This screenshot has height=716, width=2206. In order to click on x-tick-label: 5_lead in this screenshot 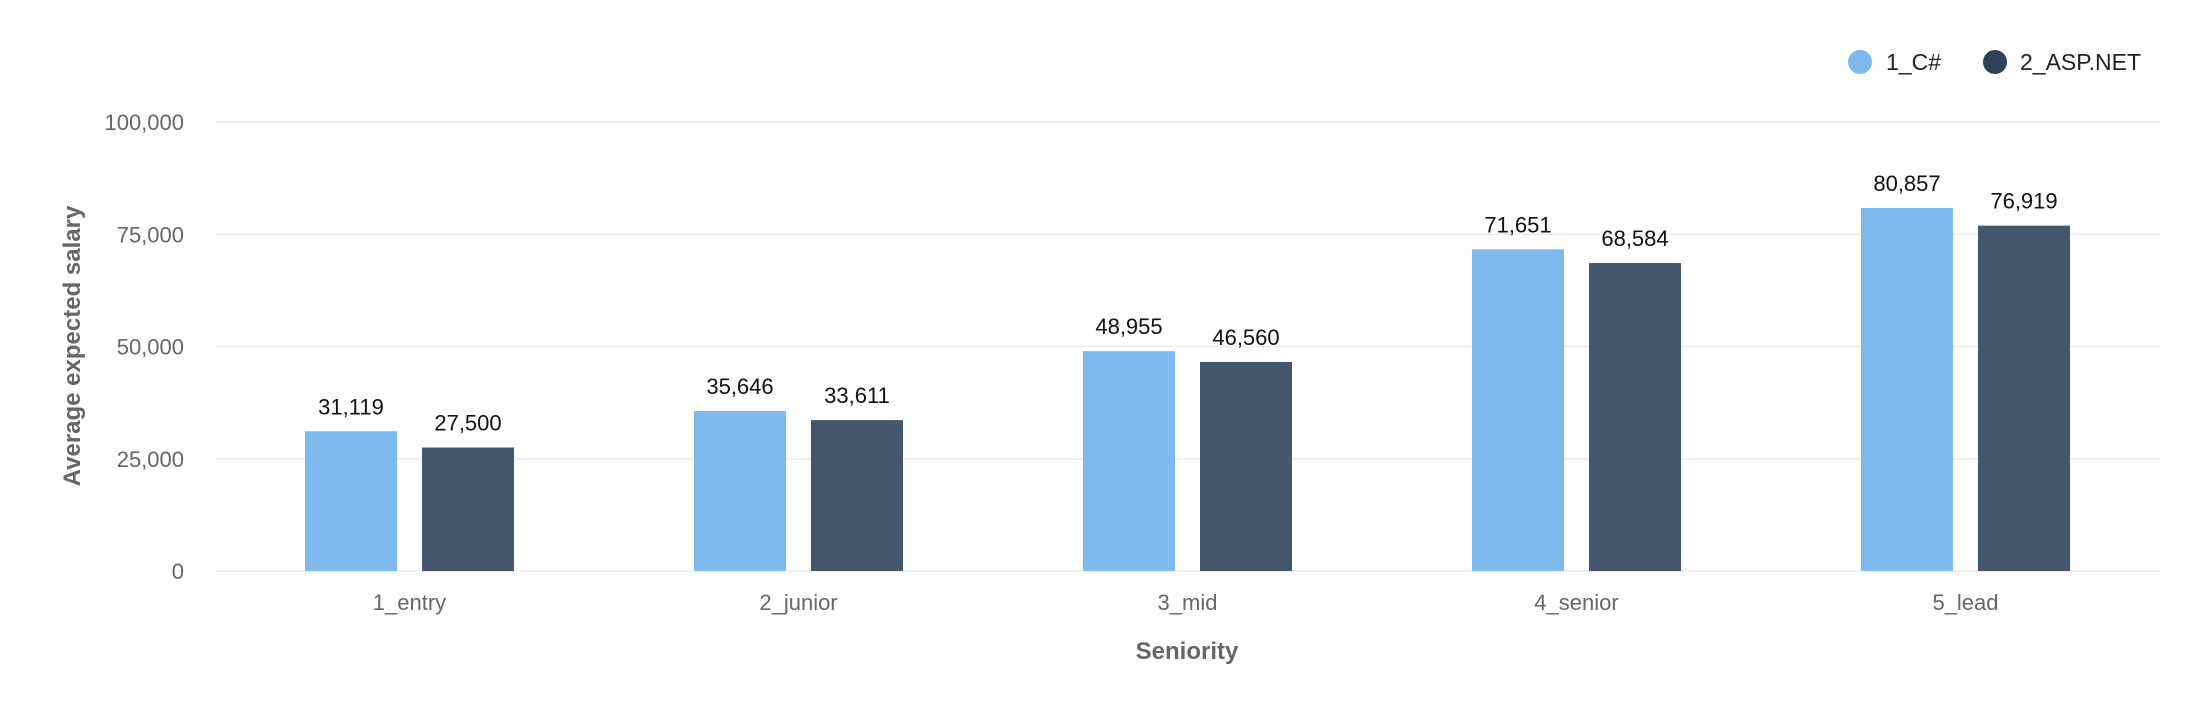, I will do `click(1965, 602)`.